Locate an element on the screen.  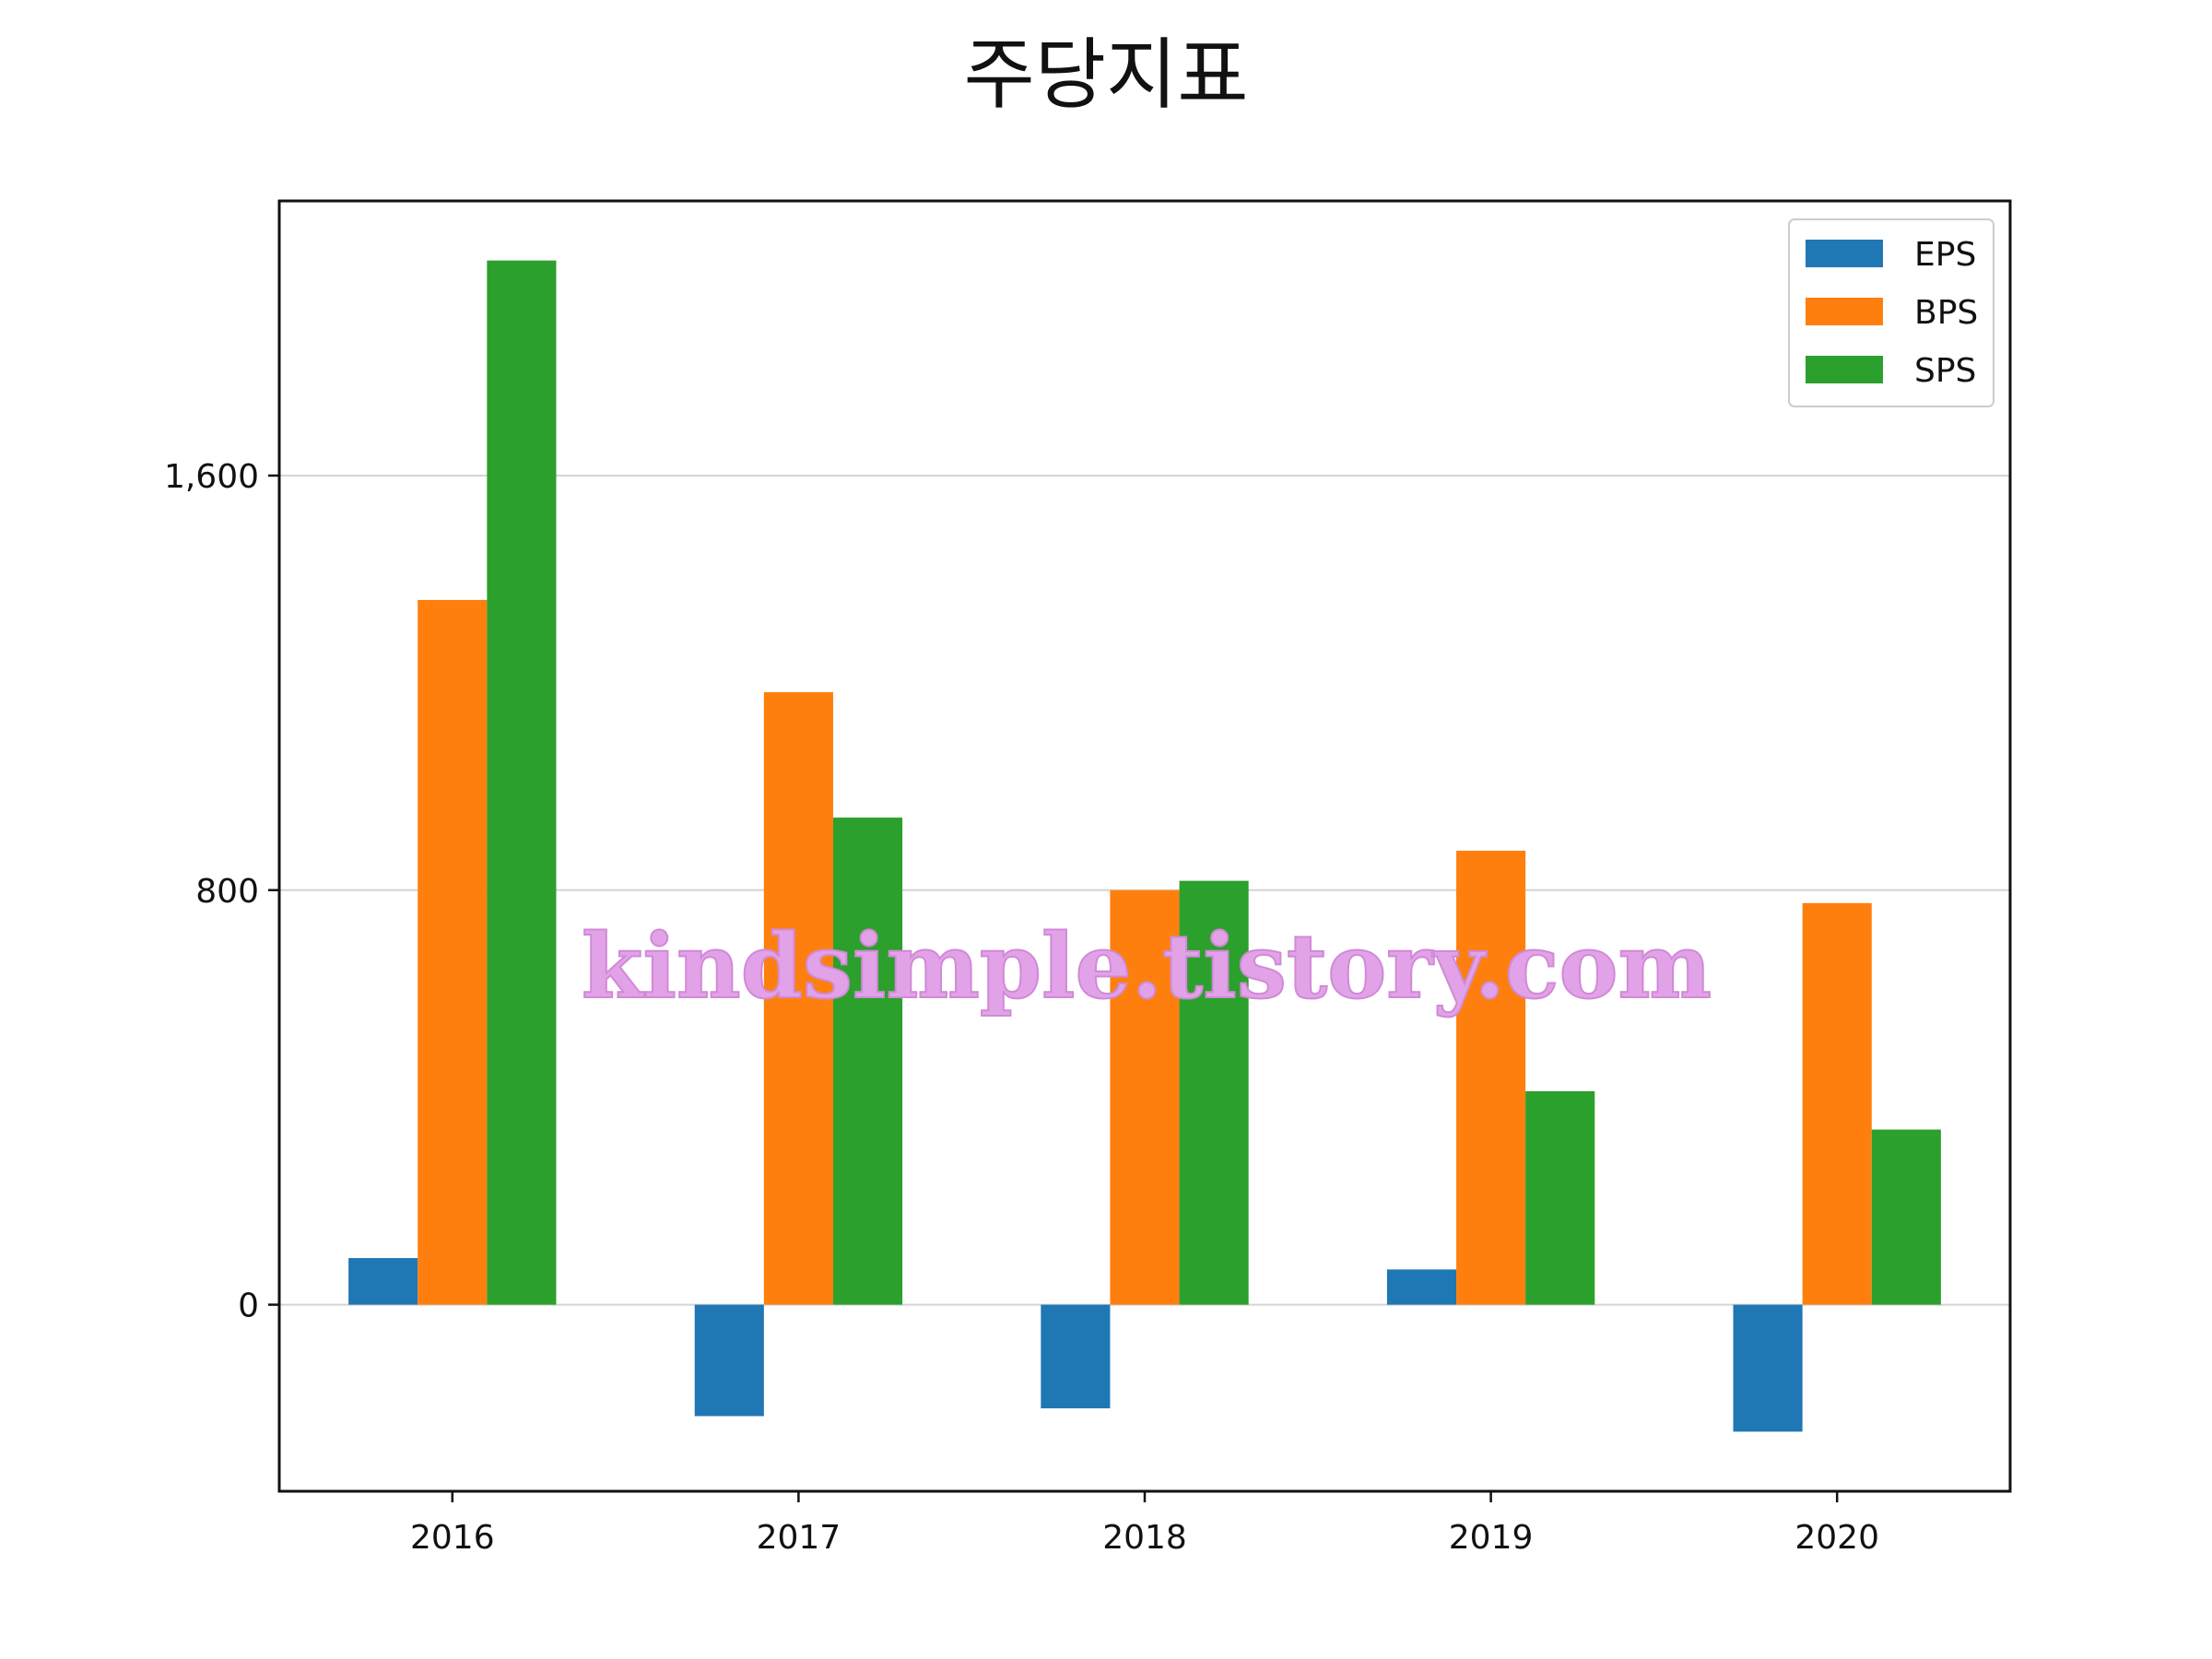
legend-label-eps: EPS is located at coordinates (1945, 255).